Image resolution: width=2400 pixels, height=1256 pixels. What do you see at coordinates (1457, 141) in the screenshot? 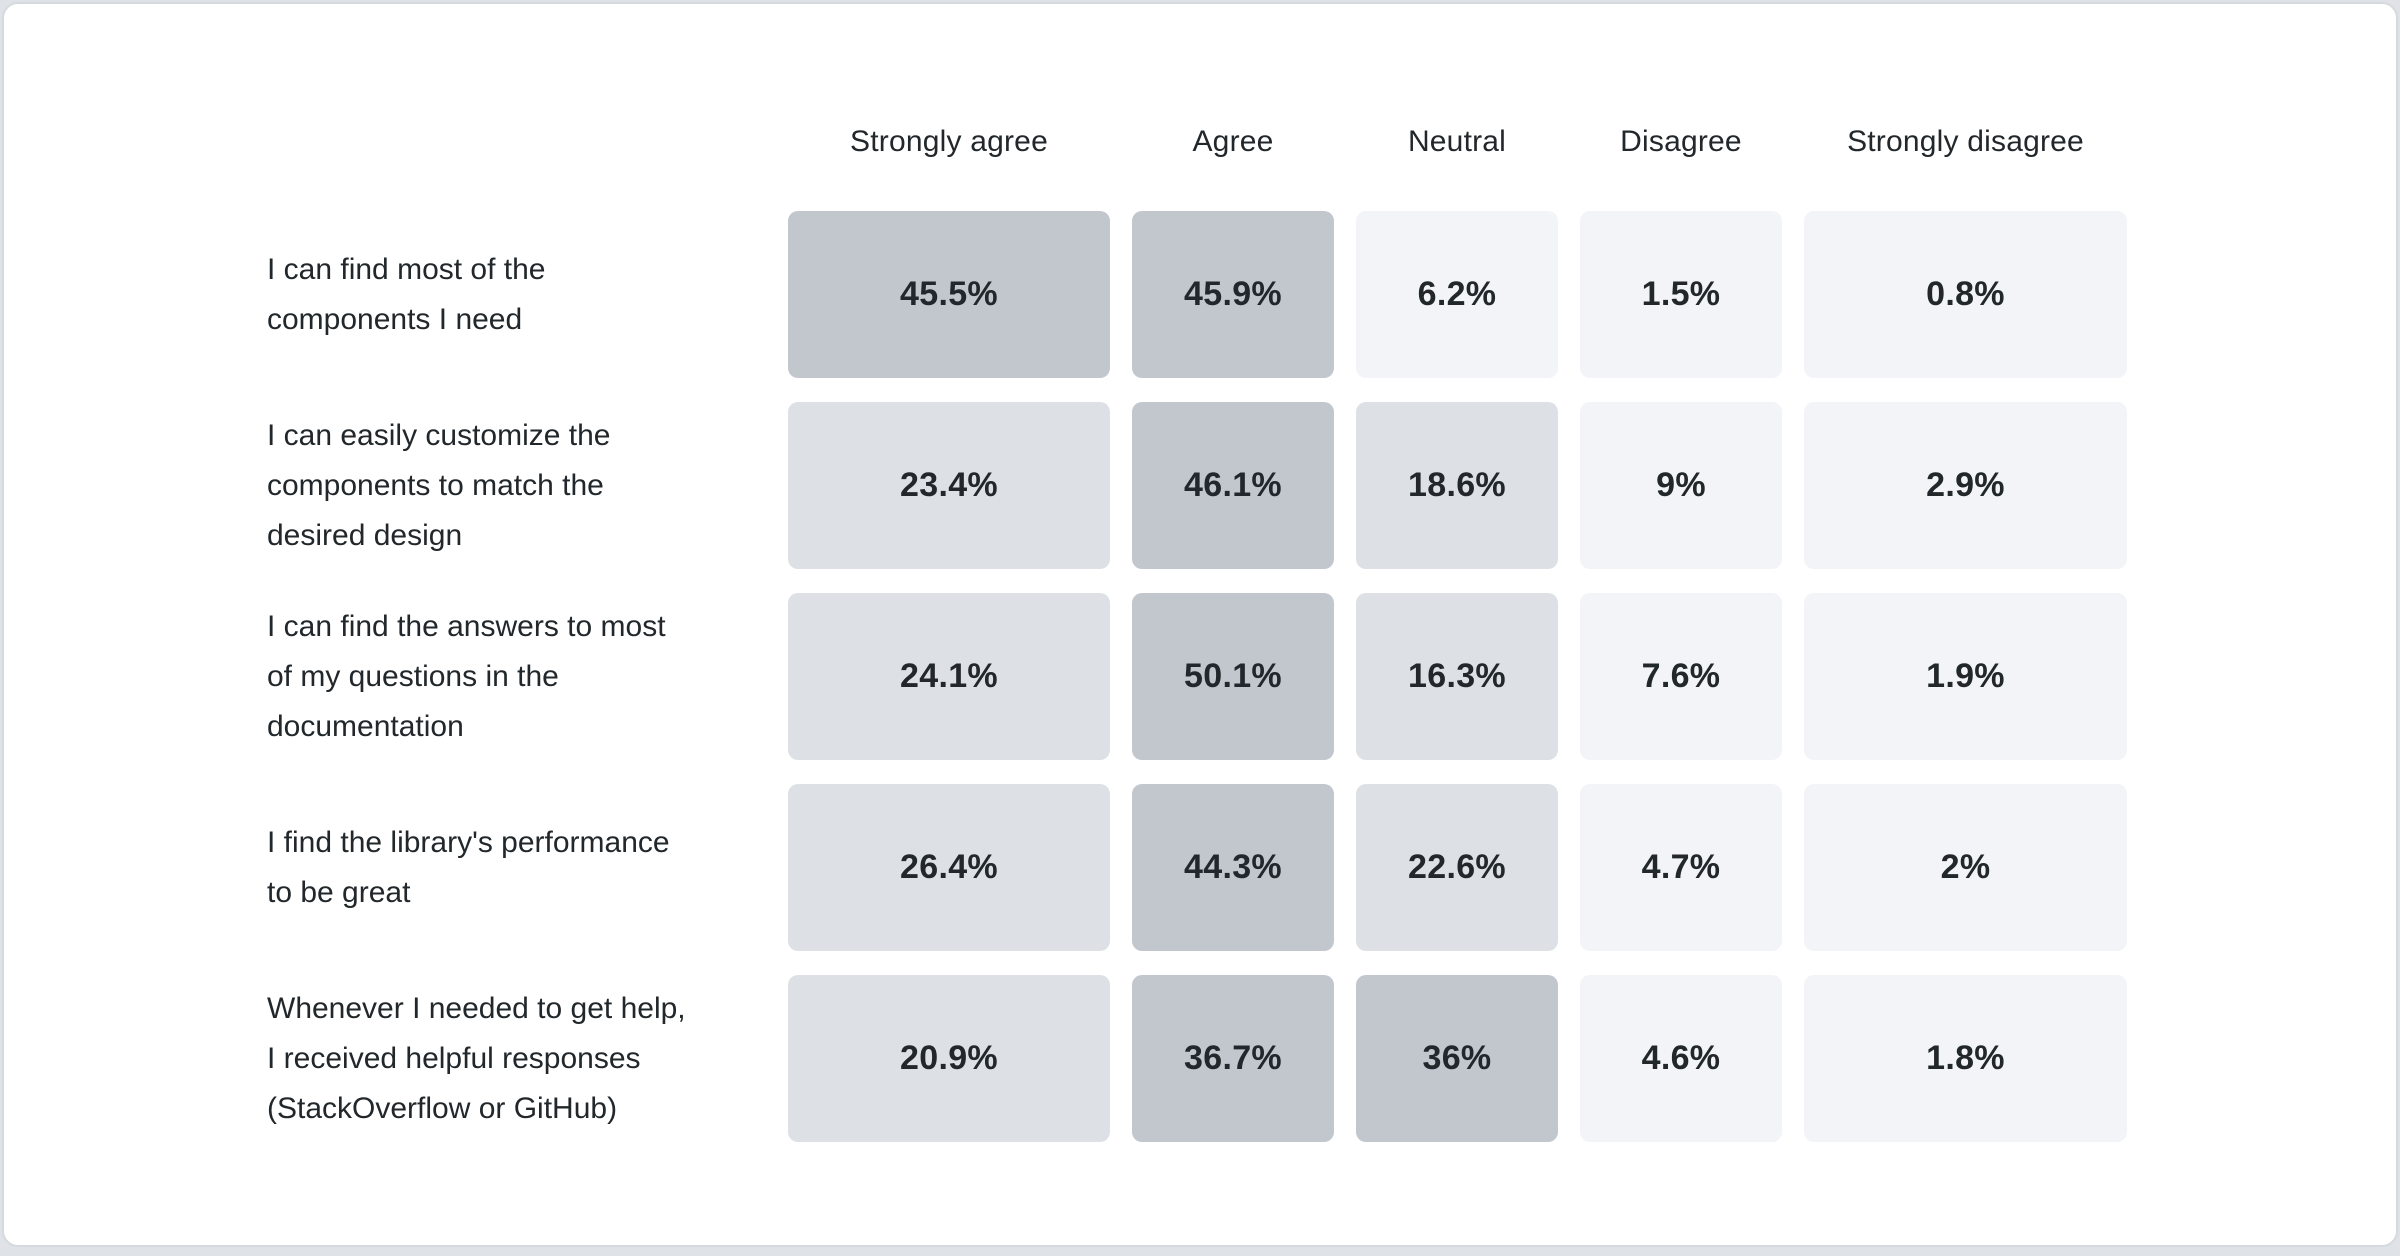
I see `column-header: Neutral` at bounding box center [1457, 141].